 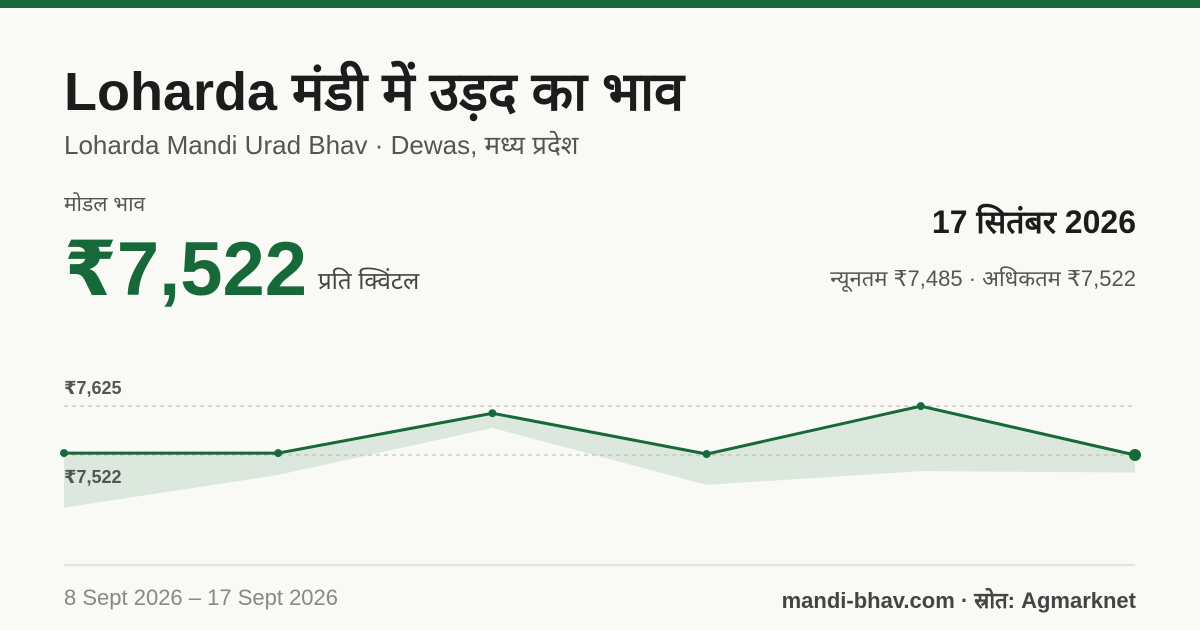 What do you see at coordinates (201, 597) in the screenshot?
I see `date-range: 8 Sept 2026 – 17 Sept 2026` at bounding box center [201, 597].